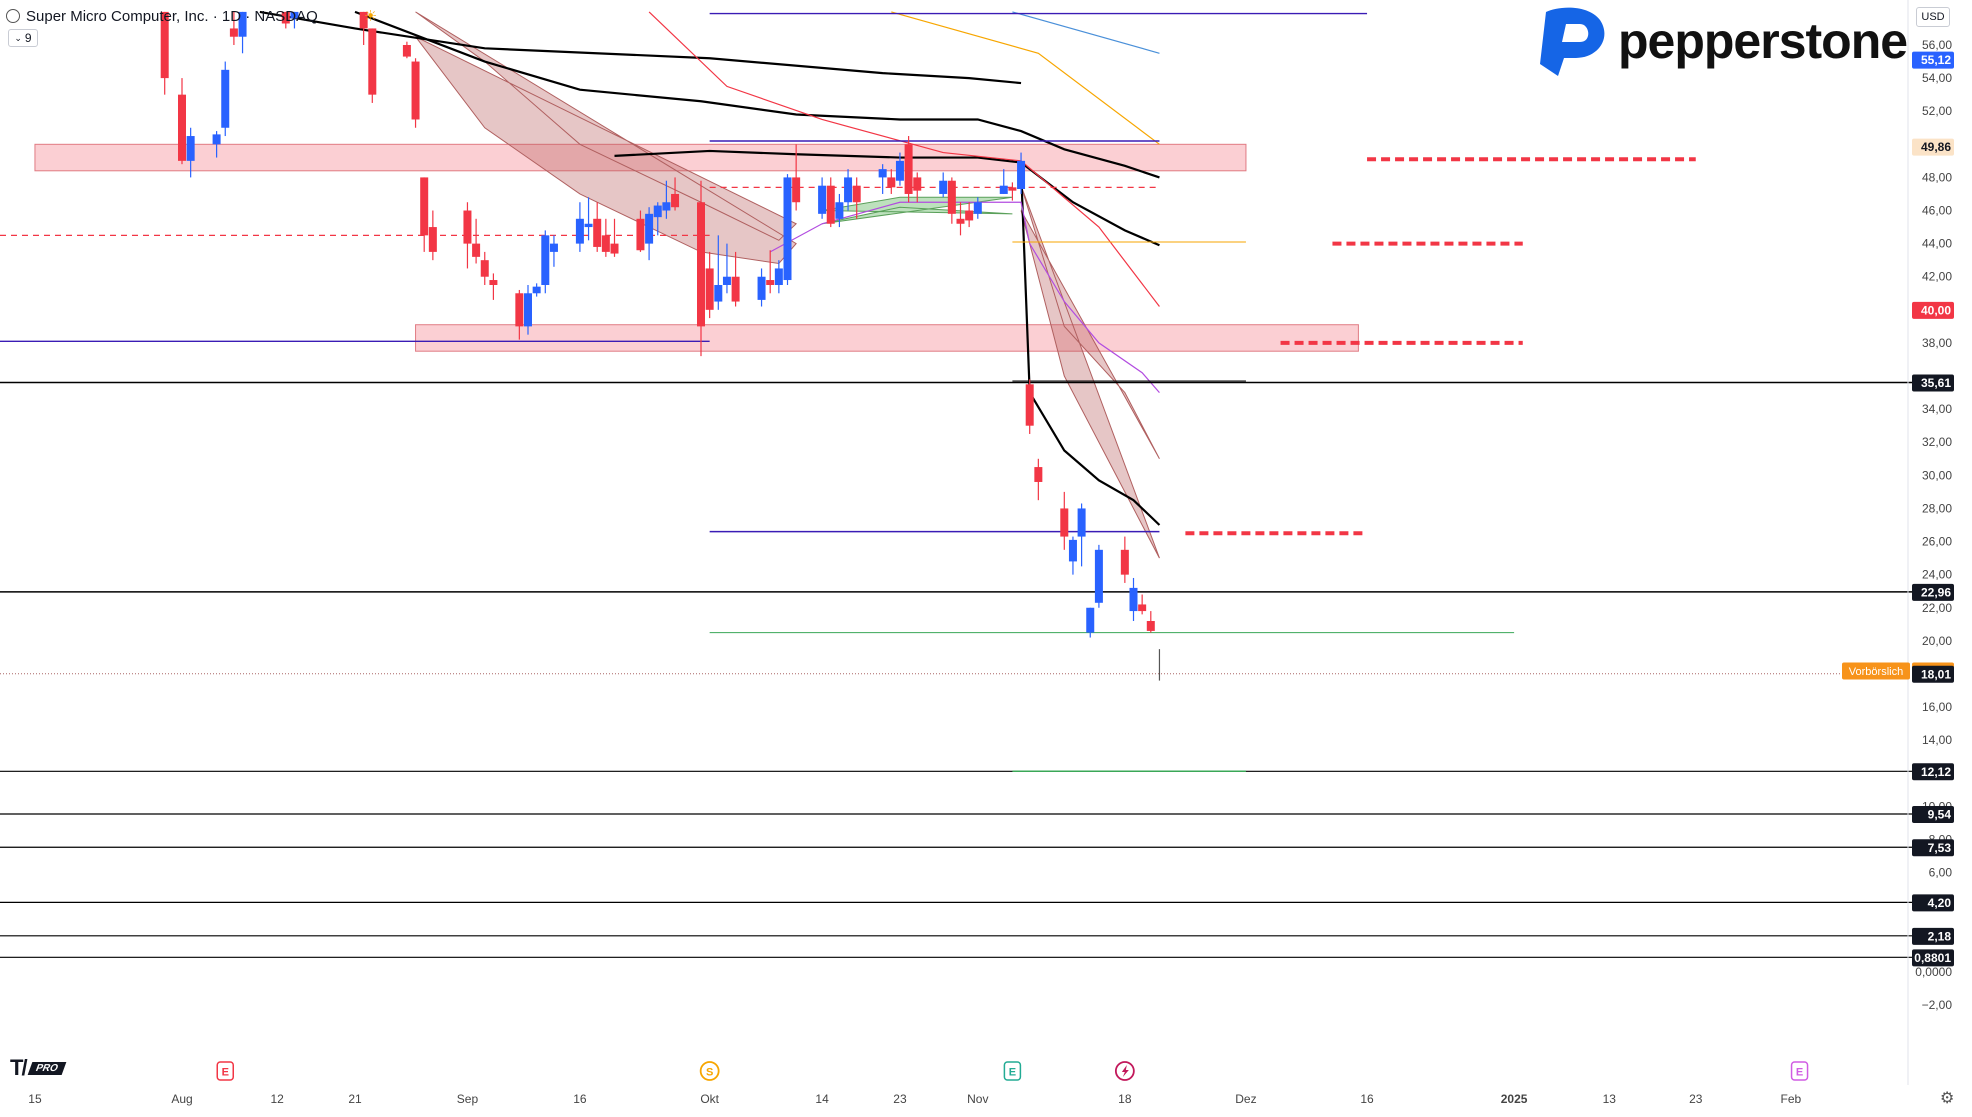 The height and width of the screenshot is (1117, 1972). What do you see at coordinates (18, 37) in the screenshot?
I see `chevron-down-icon: ⌄` at bounding box center [18, 37].